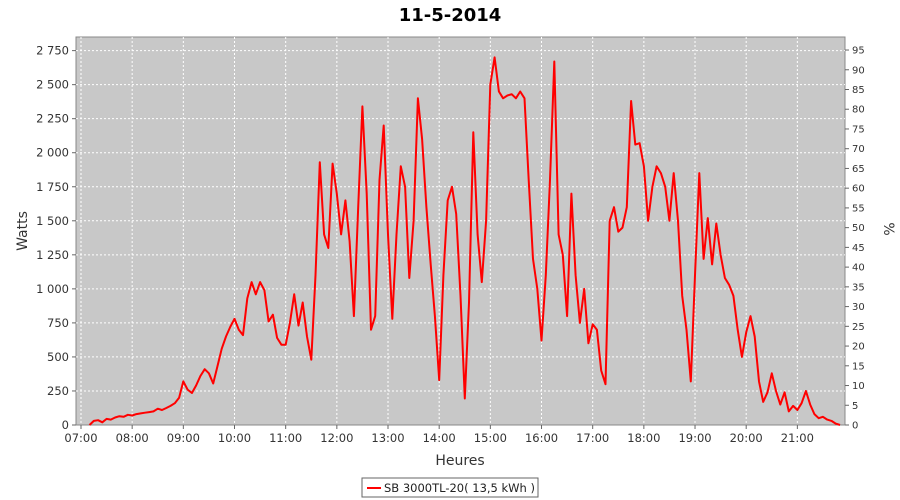 The width and height of the screenshot is (900, 500). What do you see at coordinates (855, 426) in the screenshot?
I see `y-right-tick-label: 0` at bounding box center [855, 426].